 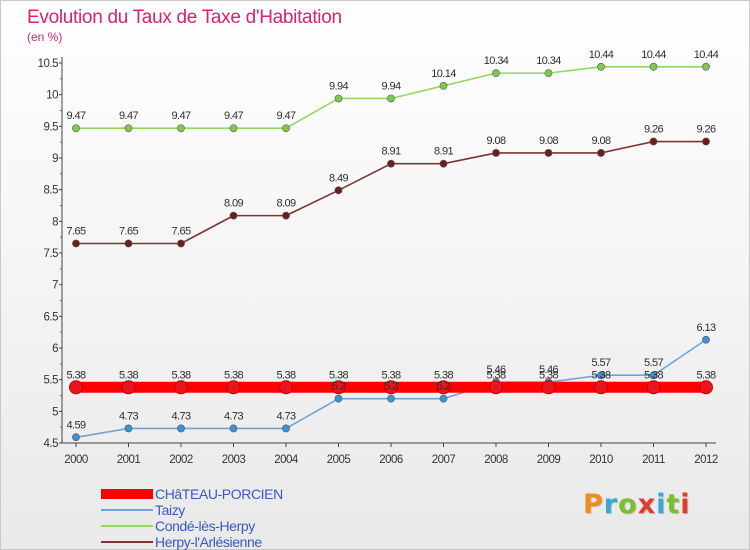 What do you see at coordinates (338, 178) in the screenshot?
I see `data-label: 8.49` at bounding box center [338, 178].